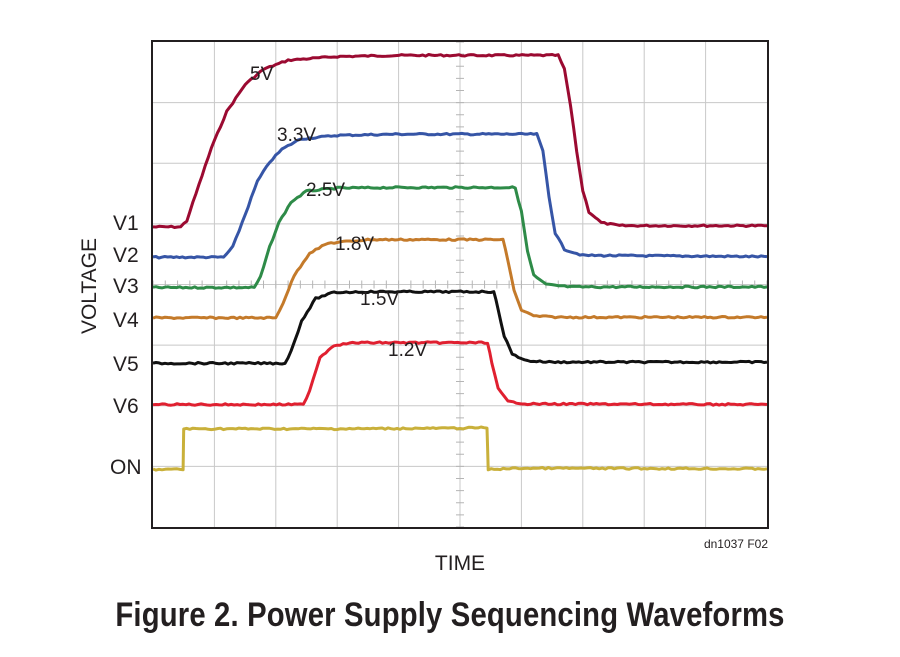  What do you see at coordinates (407, 350) in the screenshot?
I see `trace-label-1v2: 1.2V` at bounding box center [407, 350].